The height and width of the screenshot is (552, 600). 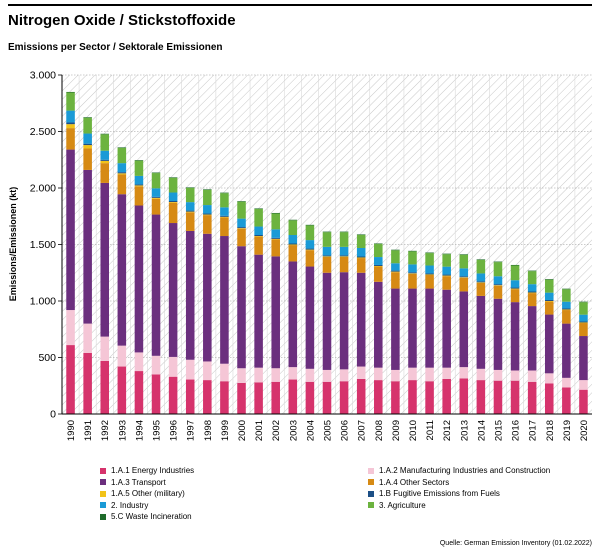 What do you see at coordinates (402, 505) in the screenshot?
I see `legend-label: 3. Agriculture` at bounding box center [402, 505].